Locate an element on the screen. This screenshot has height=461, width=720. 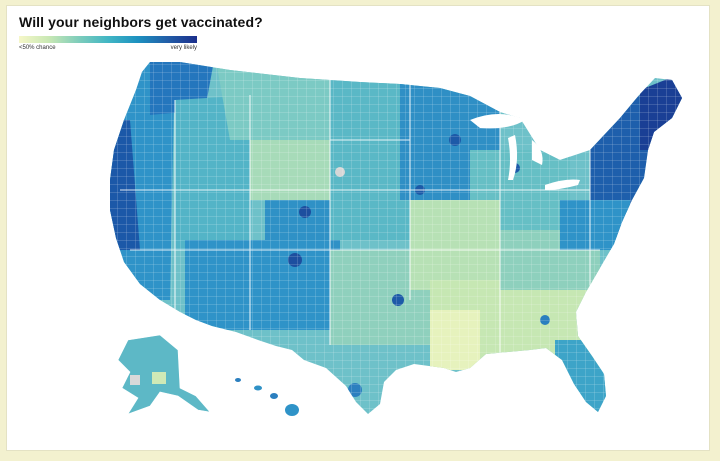
hawaii-island-maui is located at coordinates (274, 396).